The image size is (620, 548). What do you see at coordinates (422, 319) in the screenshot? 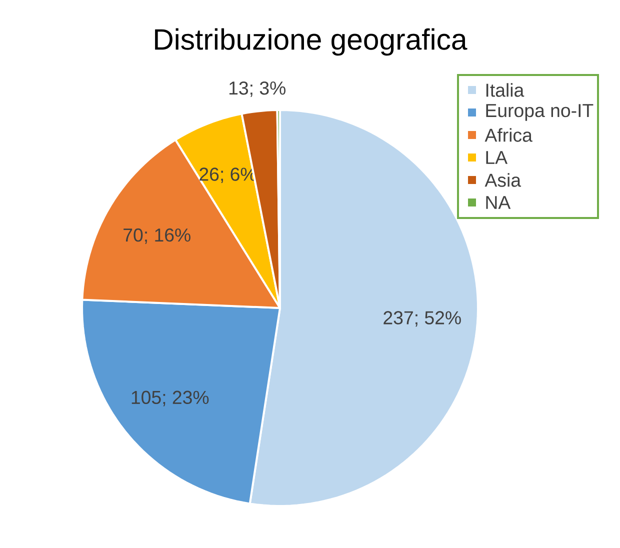
I see `data-label: 237; 52%` at bounding box center [422, 319].